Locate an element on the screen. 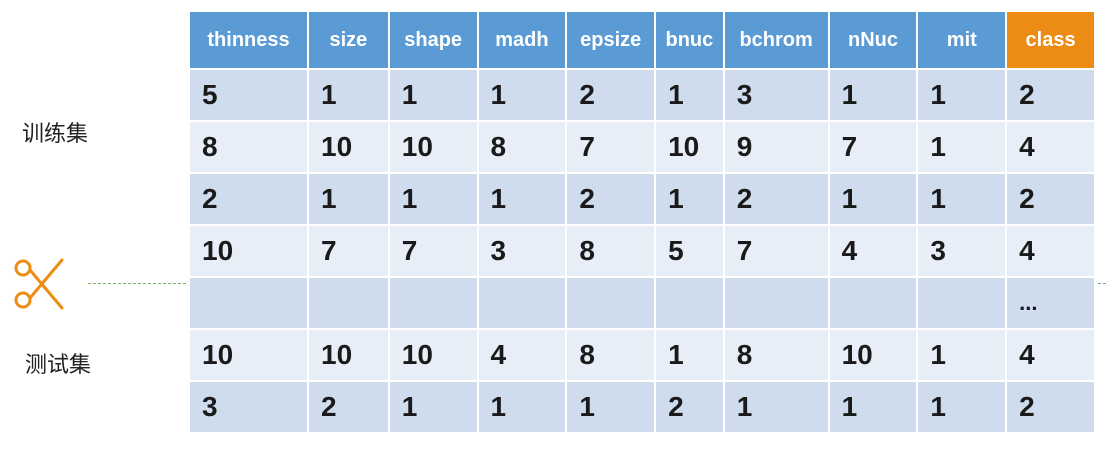 The height and width of the screenshot is (452, 1106). table-row: 8 10 10 8 7 10 9 7 1 4 is located at coordinates (642, 147).